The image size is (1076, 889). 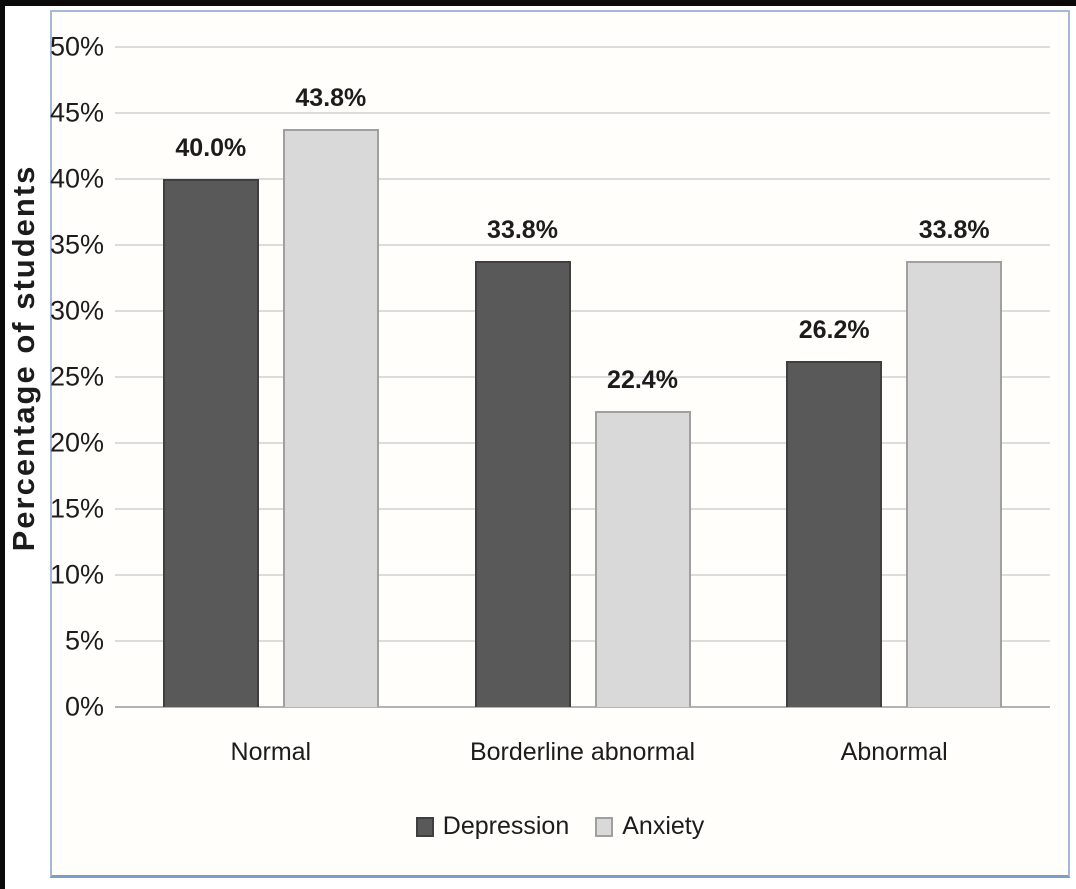 I want to click on y-tick-label: 5%, so click(x=84, y=640).